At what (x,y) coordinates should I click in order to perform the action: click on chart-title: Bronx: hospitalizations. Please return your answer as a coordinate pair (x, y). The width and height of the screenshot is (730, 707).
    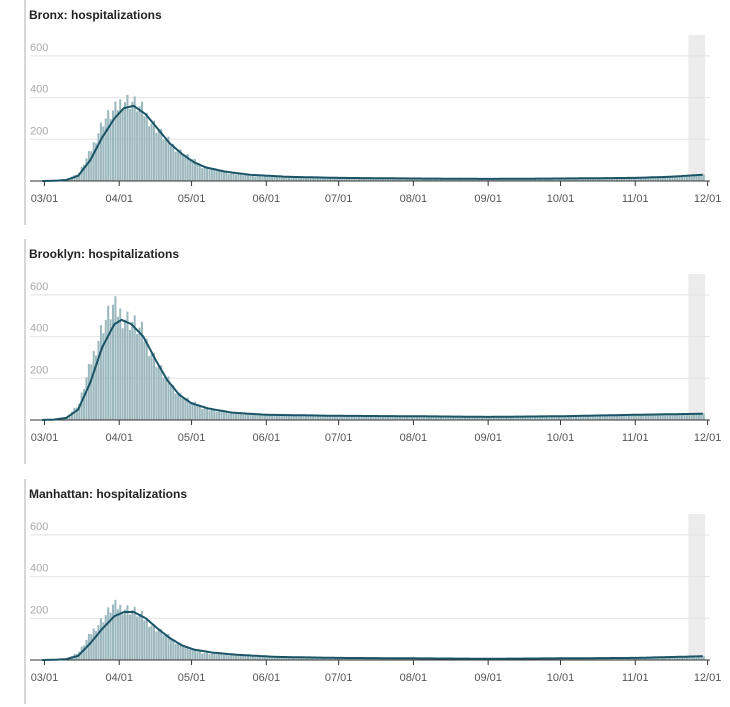
    Looking at the image, I should click on (95, 15).